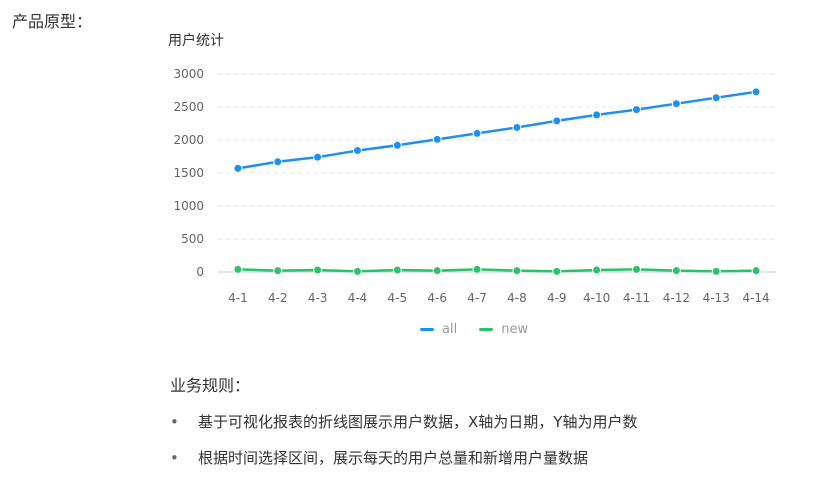 The width and height of the screenshot is (831, 487). I want to click on y-tick-label: 0, so click(200, 272).